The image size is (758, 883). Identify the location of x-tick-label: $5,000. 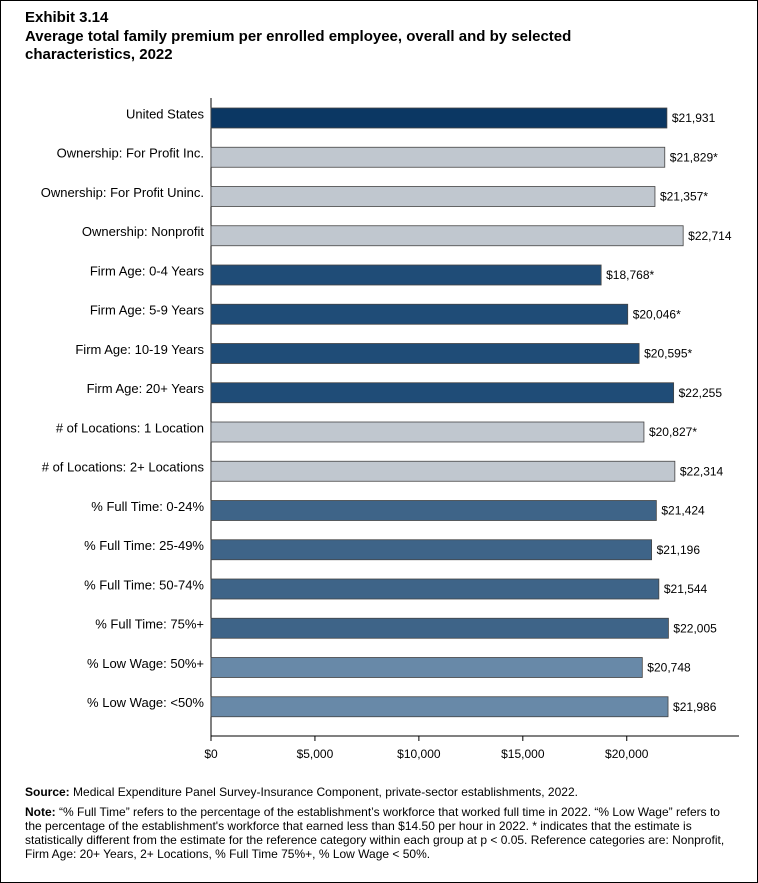
(315, 754).